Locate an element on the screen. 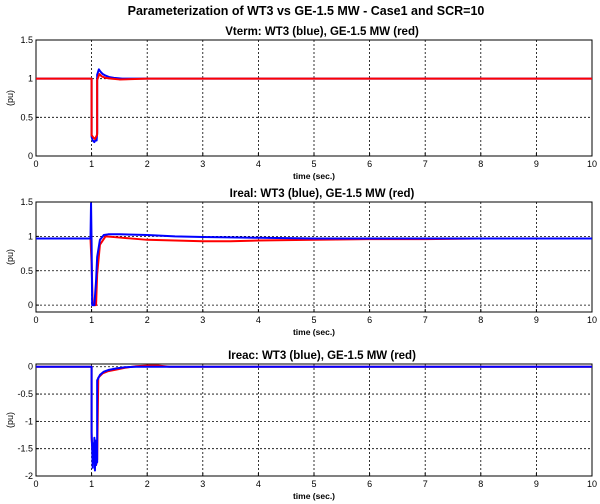 The height and width of the screenshot is (504, 600). ireac-ytick-label: -0.5 is located at coordinates (25, 394).